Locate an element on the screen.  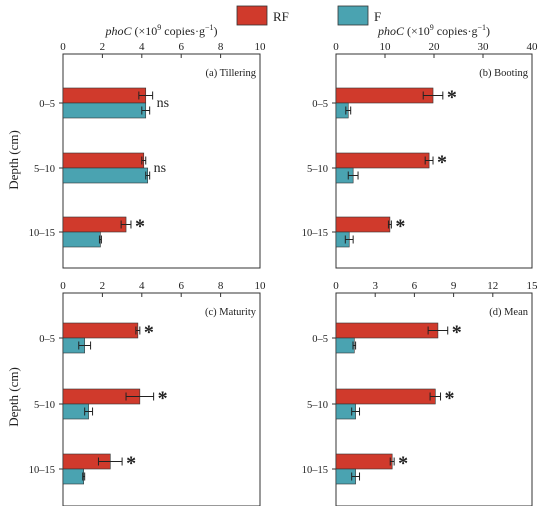
panel-label: (c) Maturity is located at coordinates (231, 312).